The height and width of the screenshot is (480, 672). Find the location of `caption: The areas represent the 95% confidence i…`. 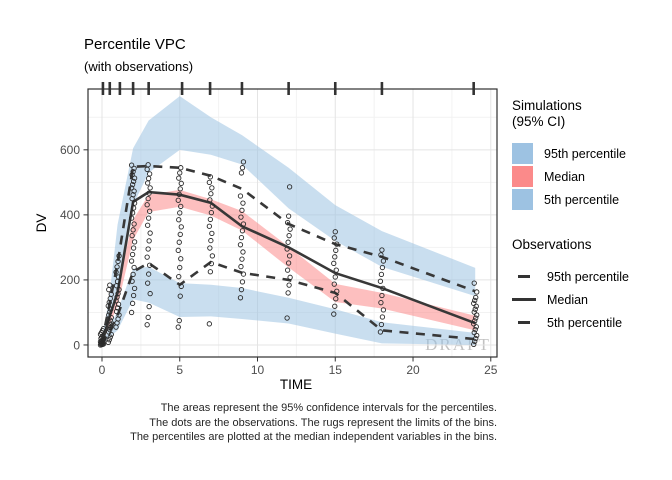

caption: The areas represent the 95% confidence i… is located at coordinates (262, 423).